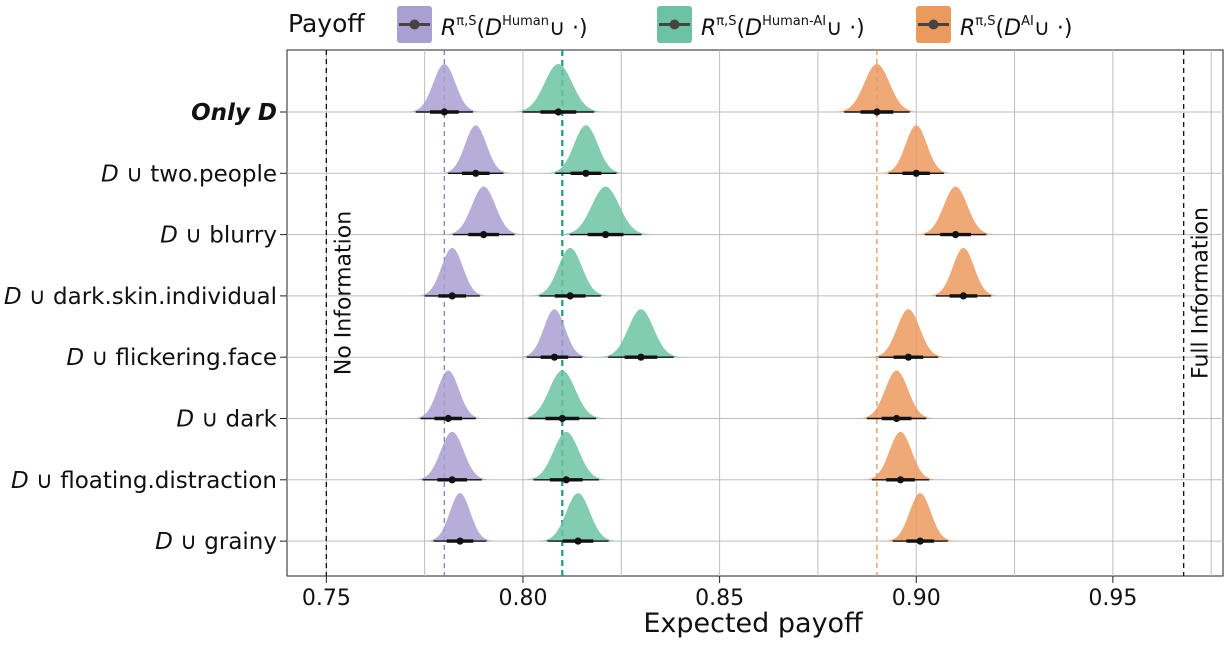  Describe the element at coordinates (153, 481) in the screenshot. I see `y-tick-text: ∪ floating.distraction` at that location.